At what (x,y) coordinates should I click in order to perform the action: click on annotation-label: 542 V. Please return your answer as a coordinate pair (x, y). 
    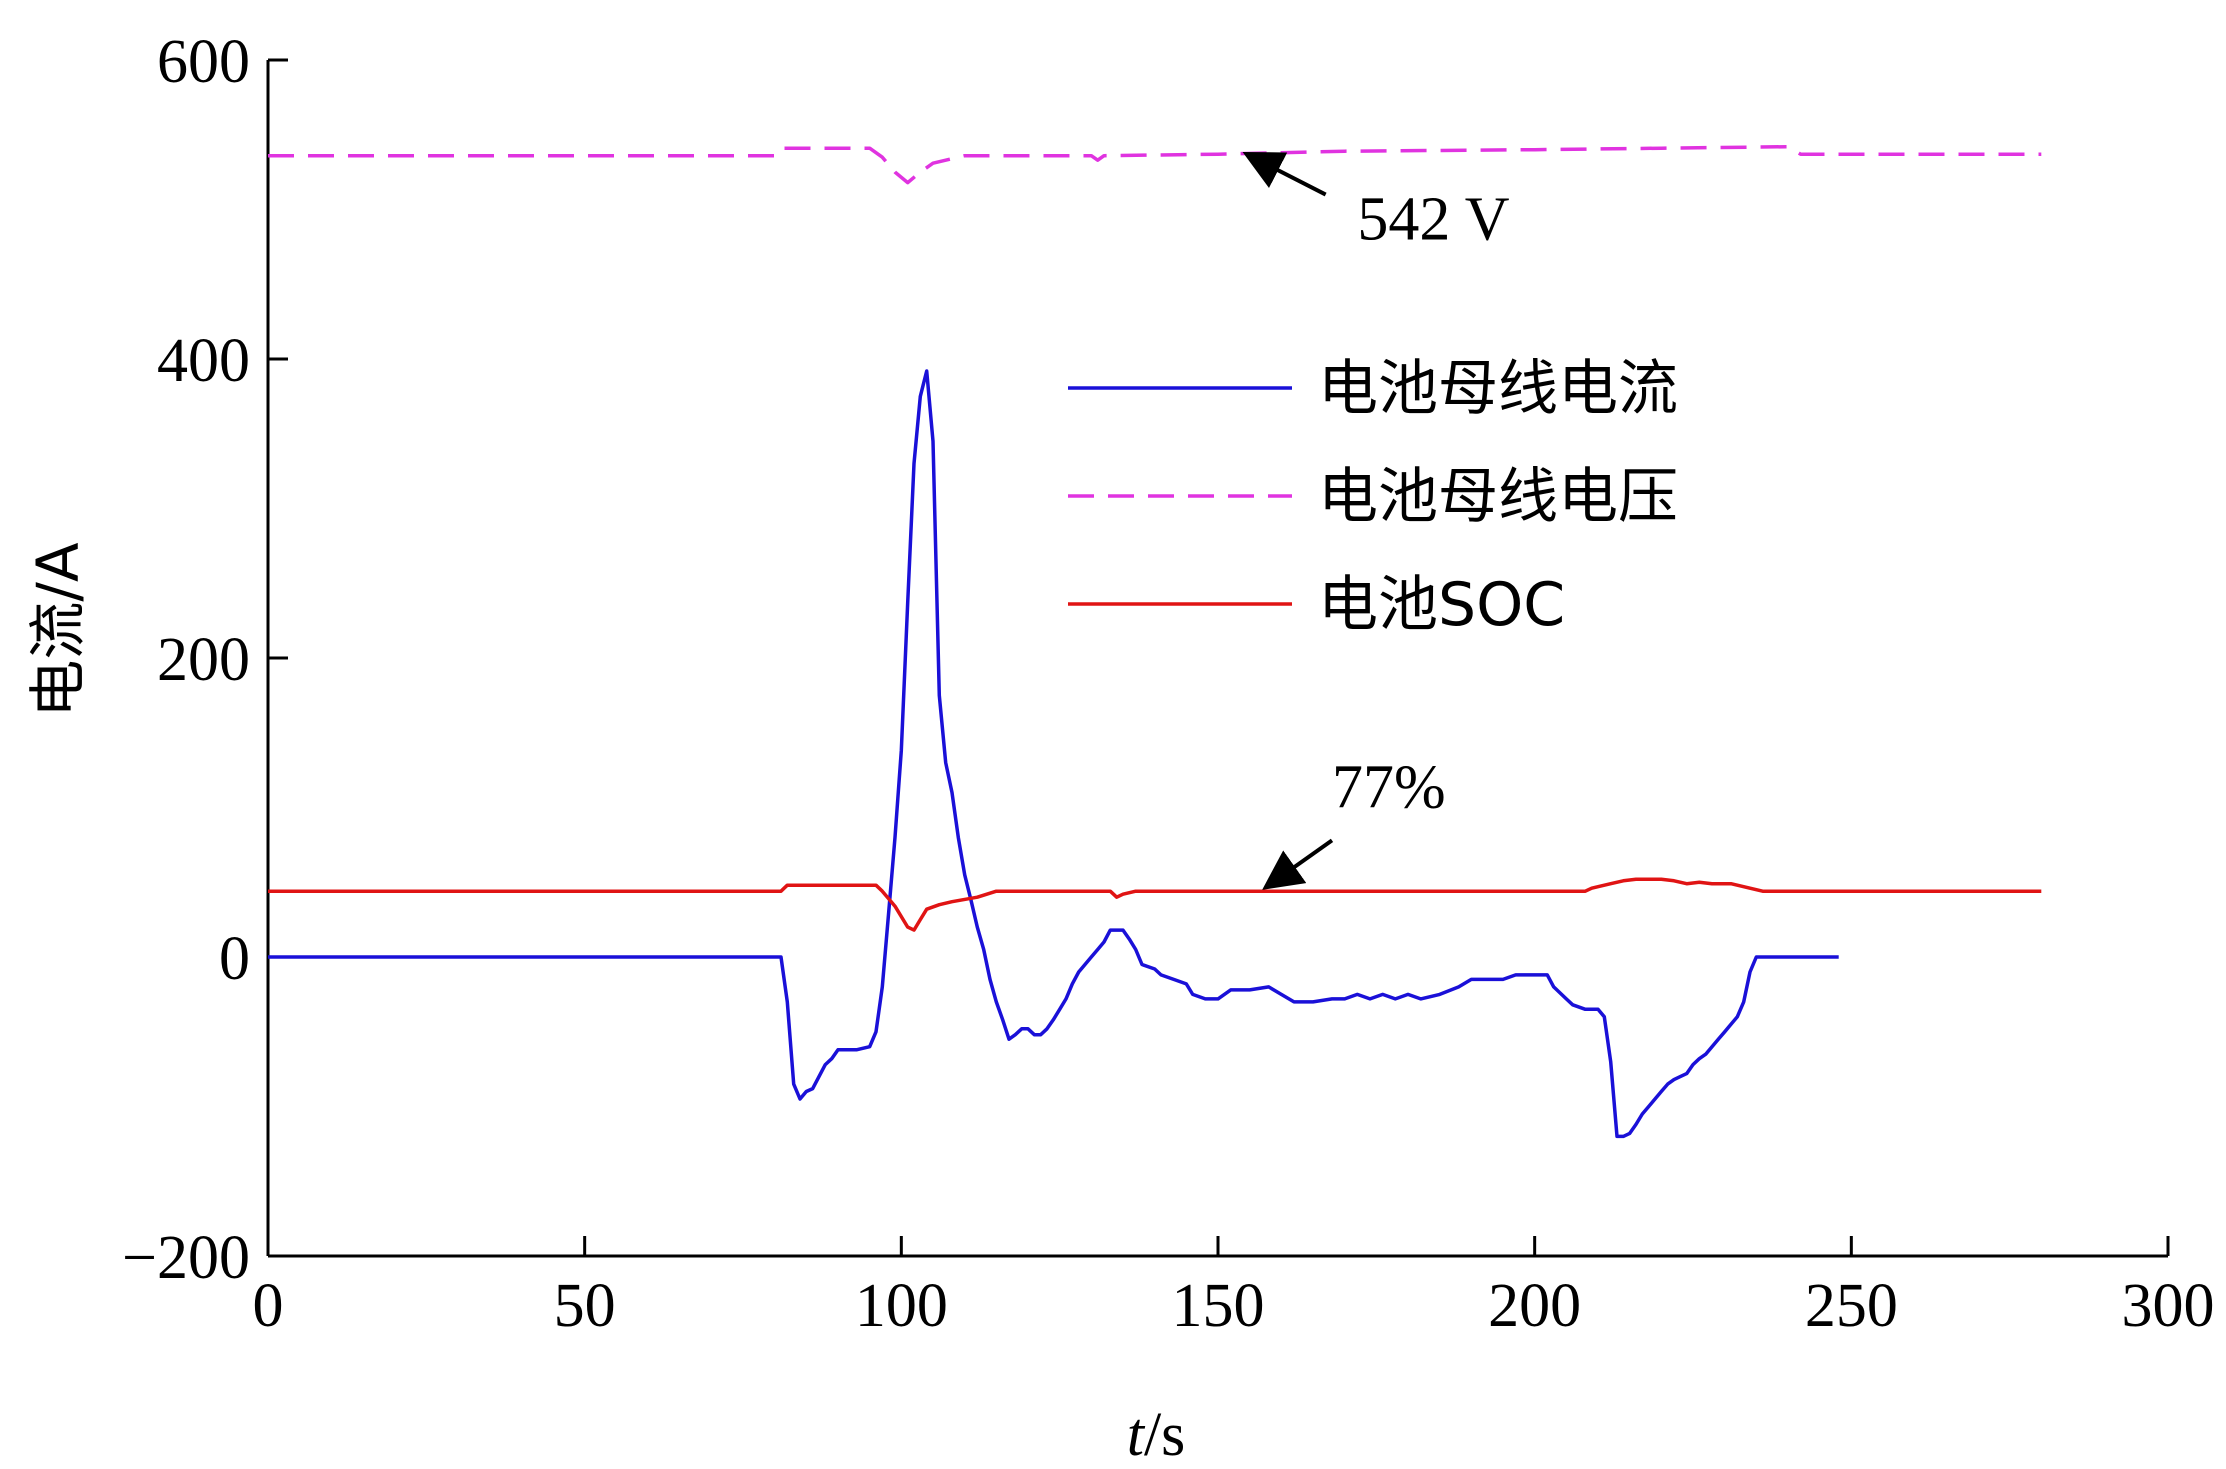
    Looking at the image, I should click on (1433, 219).